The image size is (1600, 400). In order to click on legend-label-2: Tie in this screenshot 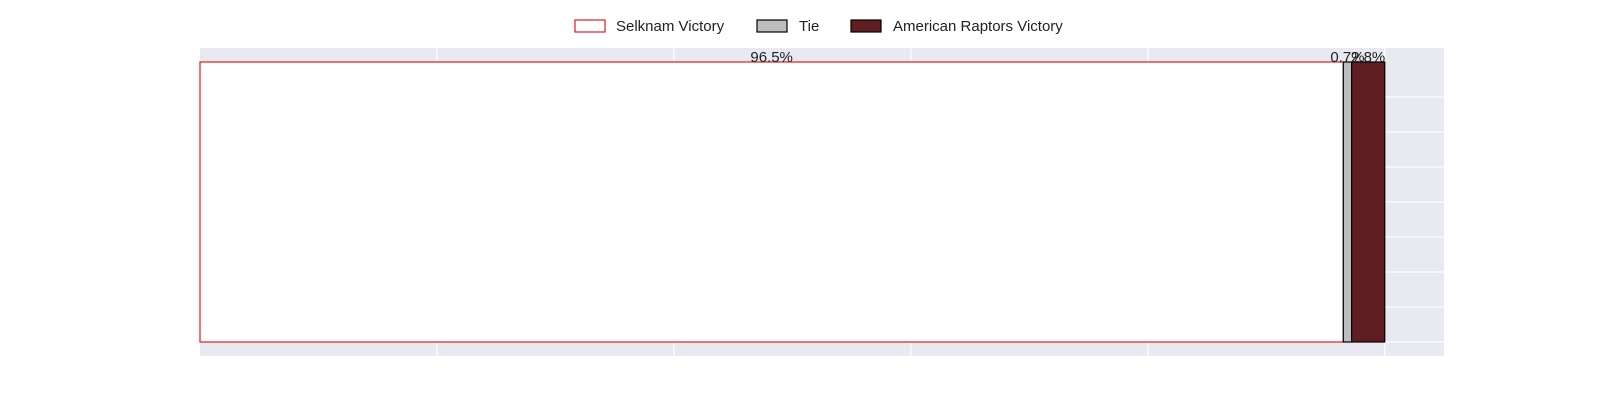, I will do `click(809, 26)`.